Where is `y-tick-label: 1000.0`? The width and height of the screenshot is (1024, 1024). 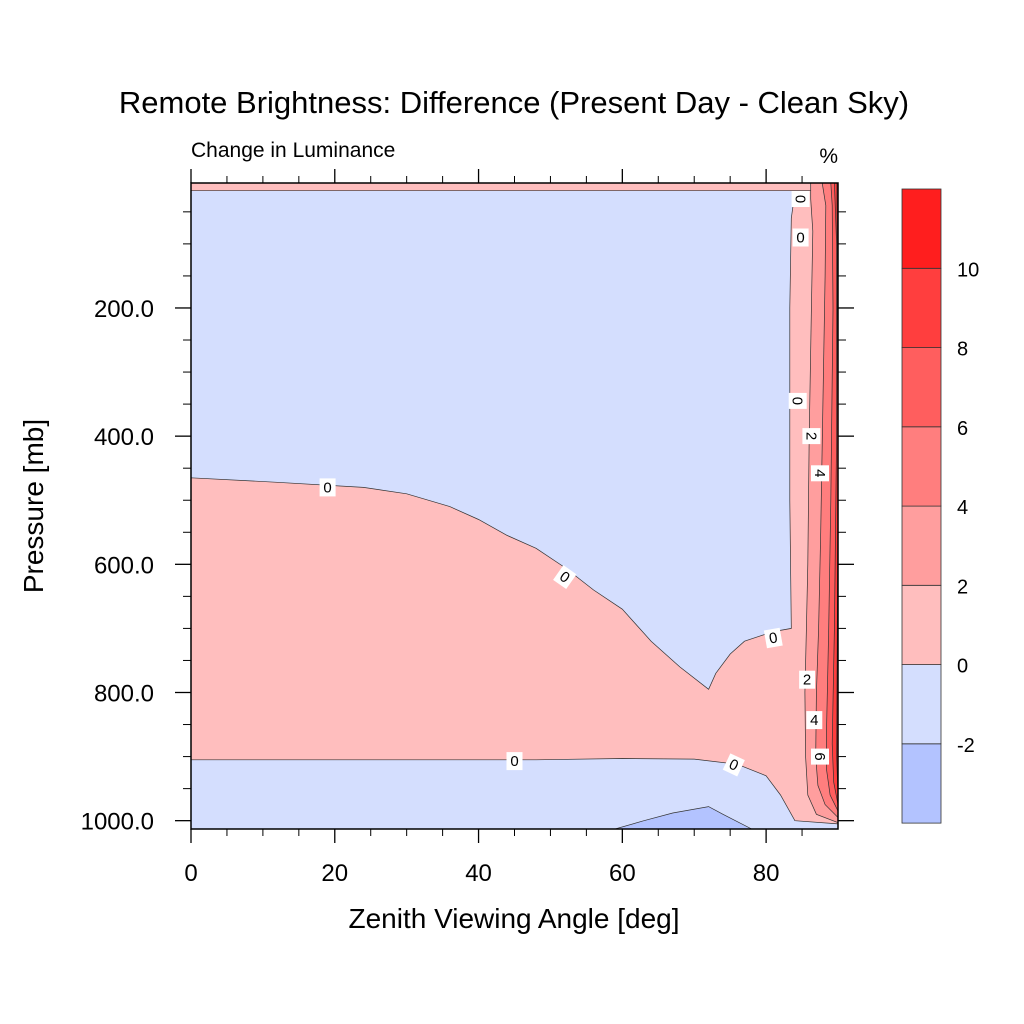
y-tick-label: 1000.0 is located at coordinates (117, 822).